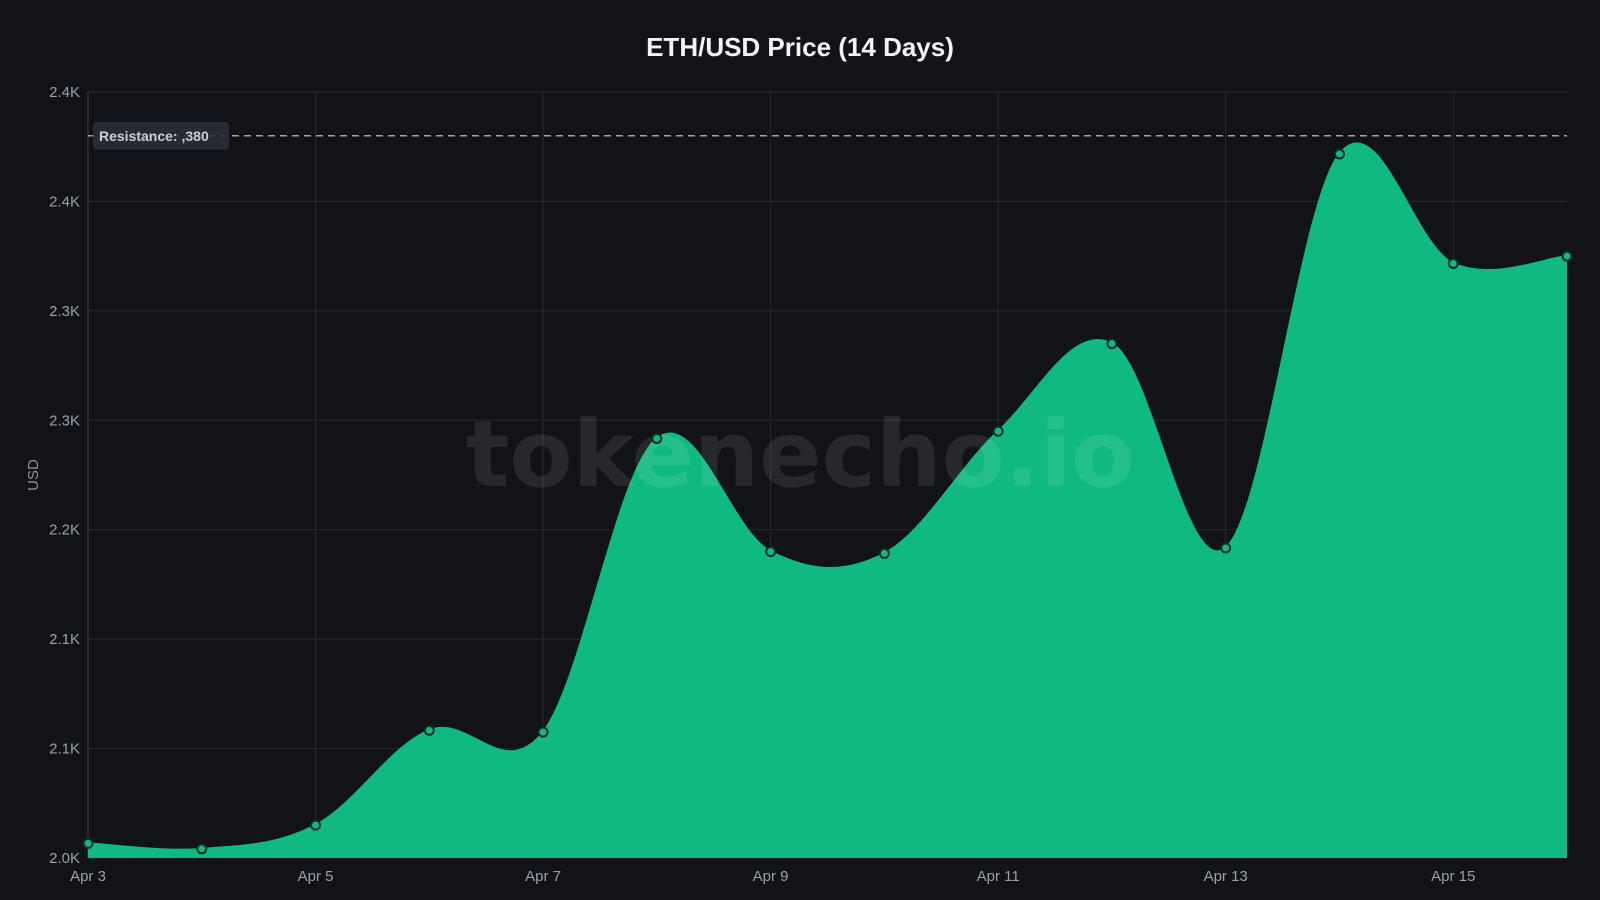 Image resolution: width=1600 pixels, height=900 pixels. What do you see at coordinates (800, 47) in the screenshot?
I see `chart-title: ETH/USD Price (14 Days)` at bounding box center [800, 47].